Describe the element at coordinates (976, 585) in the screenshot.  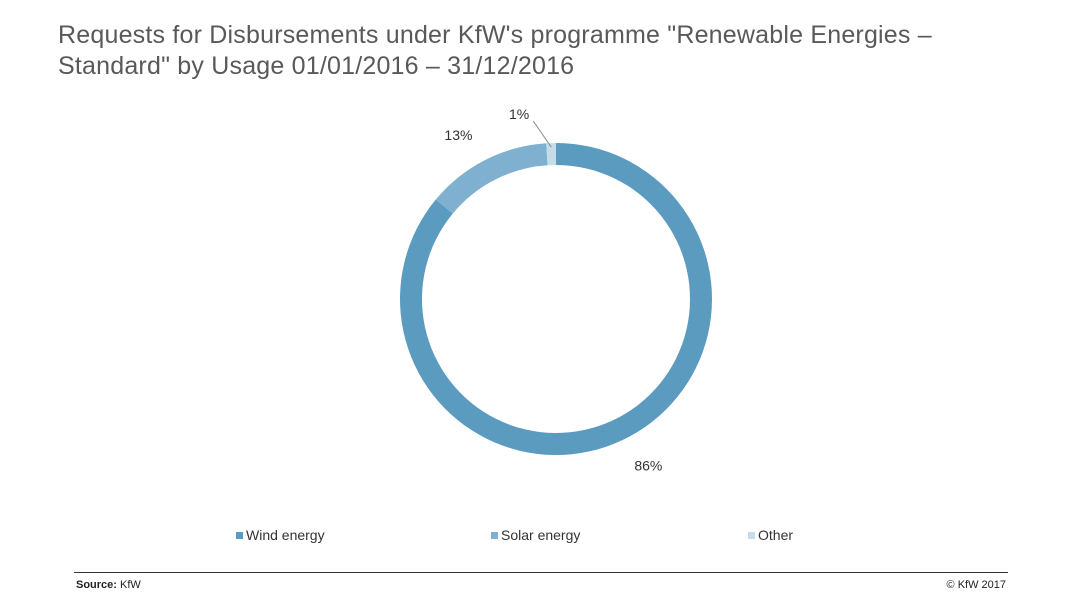
I see `copyright-note: © KfW 2017` at that location.